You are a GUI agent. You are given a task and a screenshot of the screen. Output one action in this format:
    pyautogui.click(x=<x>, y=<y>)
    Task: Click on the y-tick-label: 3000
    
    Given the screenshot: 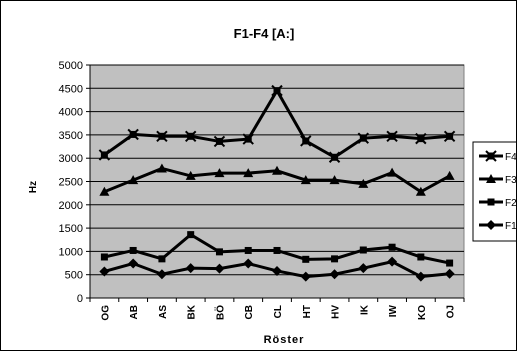 What is the action you would take?
    pyautogui.click(x=71, y=159)
    